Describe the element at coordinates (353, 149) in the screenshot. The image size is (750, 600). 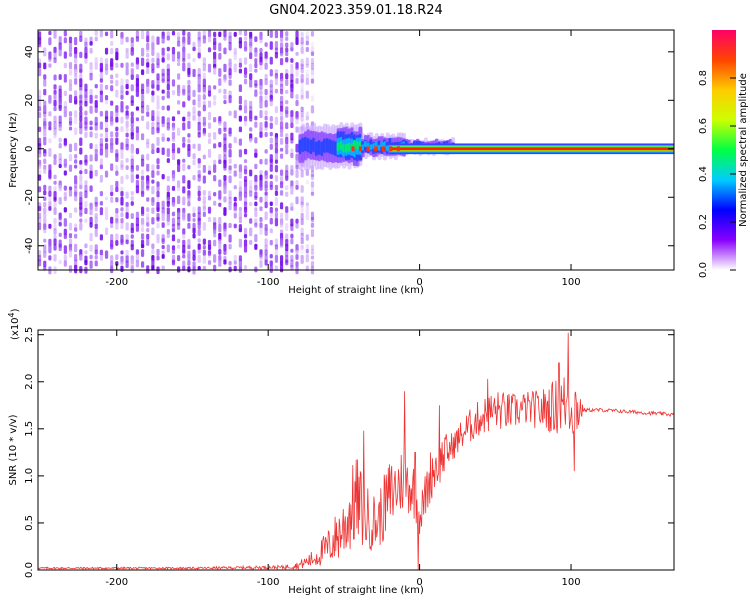
I see `spectrogram-signal-dot` at that location.